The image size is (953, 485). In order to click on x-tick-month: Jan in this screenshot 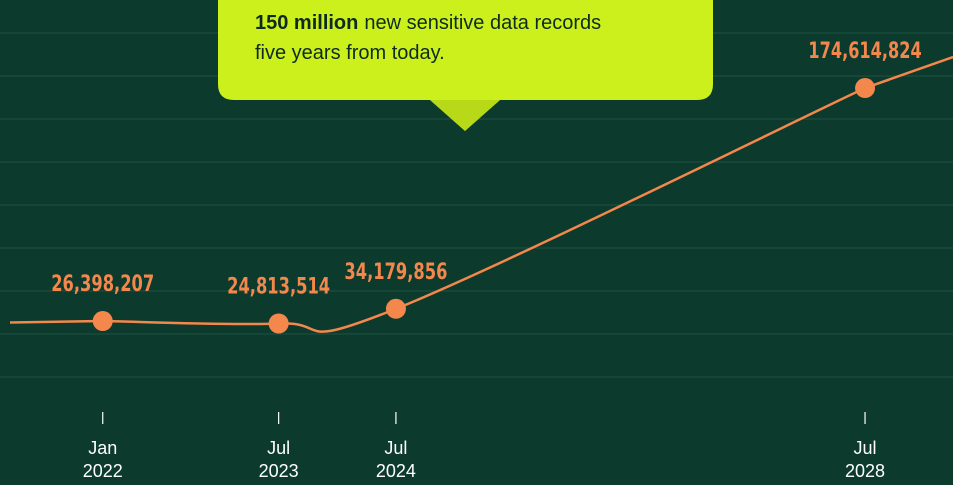, I will do `click(102, 448)`.